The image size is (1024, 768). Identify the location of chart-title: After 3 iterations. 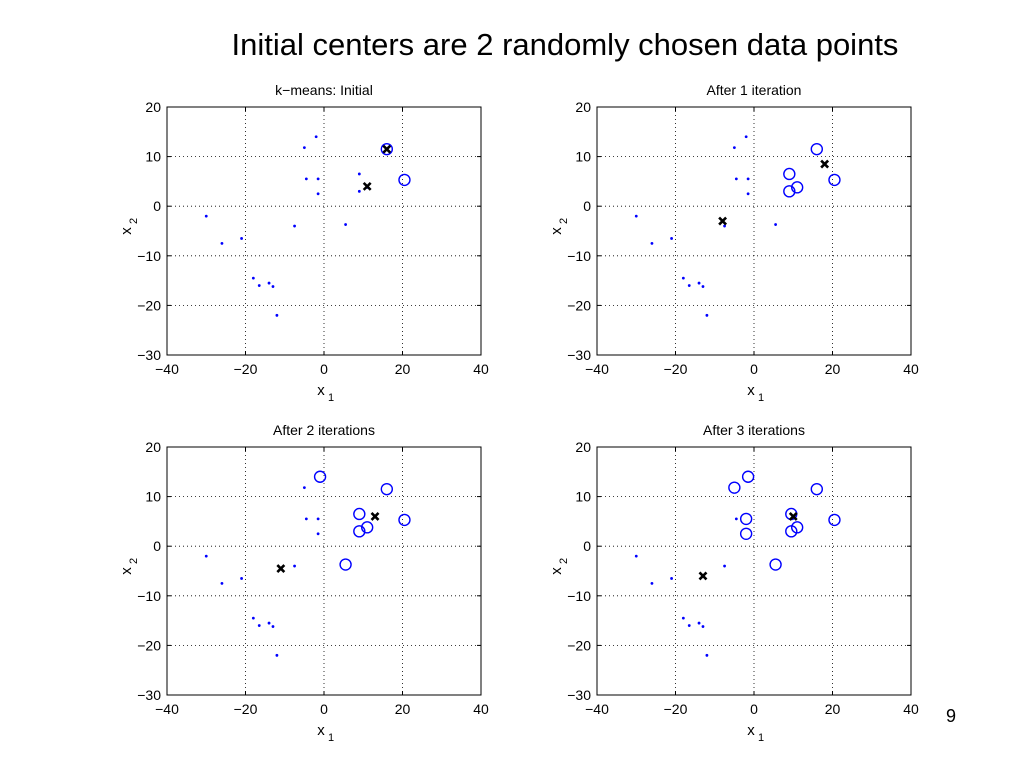
(754, 430).